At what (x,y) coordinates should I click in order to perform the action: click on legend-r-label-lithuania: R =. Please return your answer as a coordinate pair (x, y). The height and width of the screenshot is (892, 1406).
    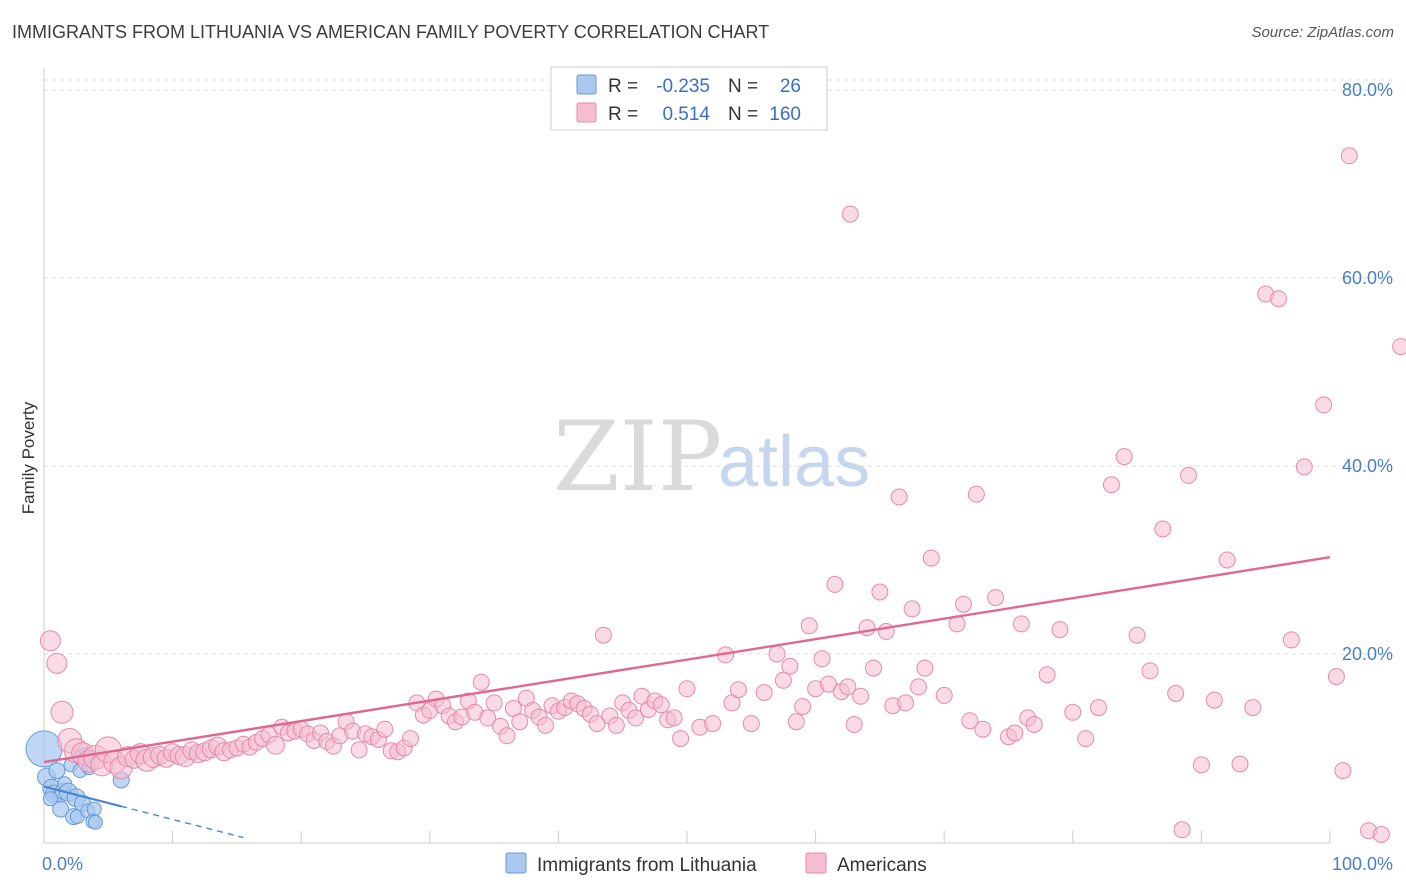
    Looking at the image, I should click on (623, 86).